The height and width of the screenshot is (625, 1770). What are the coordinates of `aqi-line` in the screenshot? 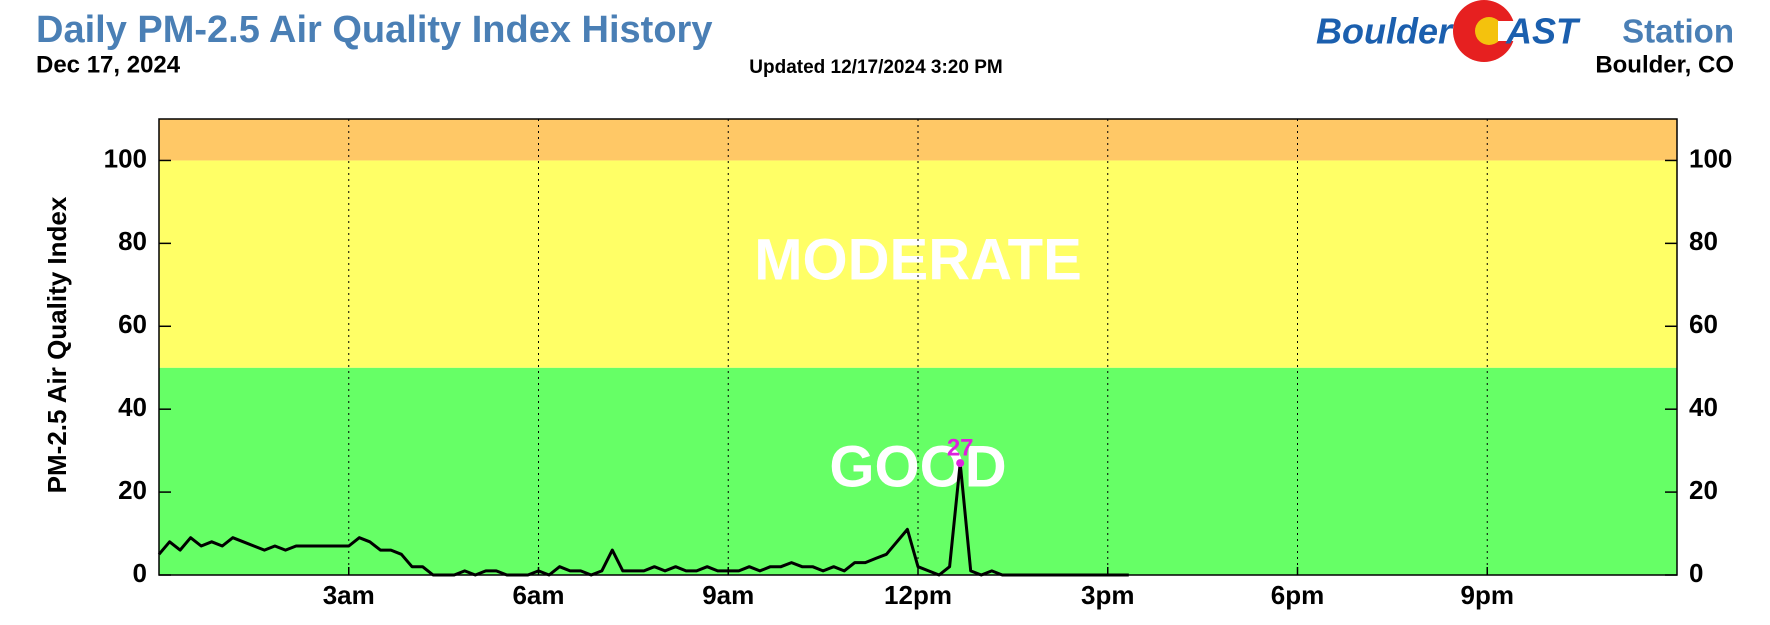 It's located at (643, 519).